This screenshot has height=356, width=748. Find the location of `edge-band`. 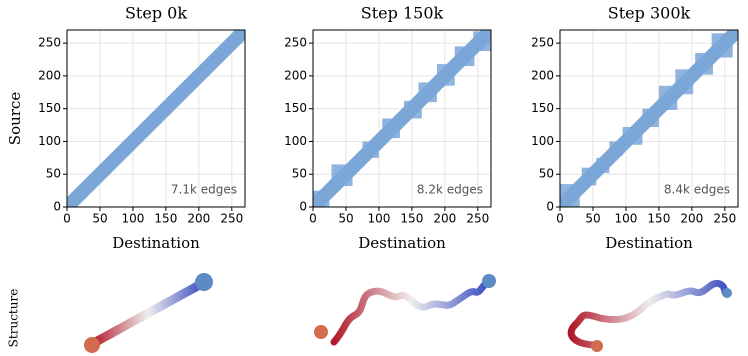

edge-band is located at coordinates (156, 118).